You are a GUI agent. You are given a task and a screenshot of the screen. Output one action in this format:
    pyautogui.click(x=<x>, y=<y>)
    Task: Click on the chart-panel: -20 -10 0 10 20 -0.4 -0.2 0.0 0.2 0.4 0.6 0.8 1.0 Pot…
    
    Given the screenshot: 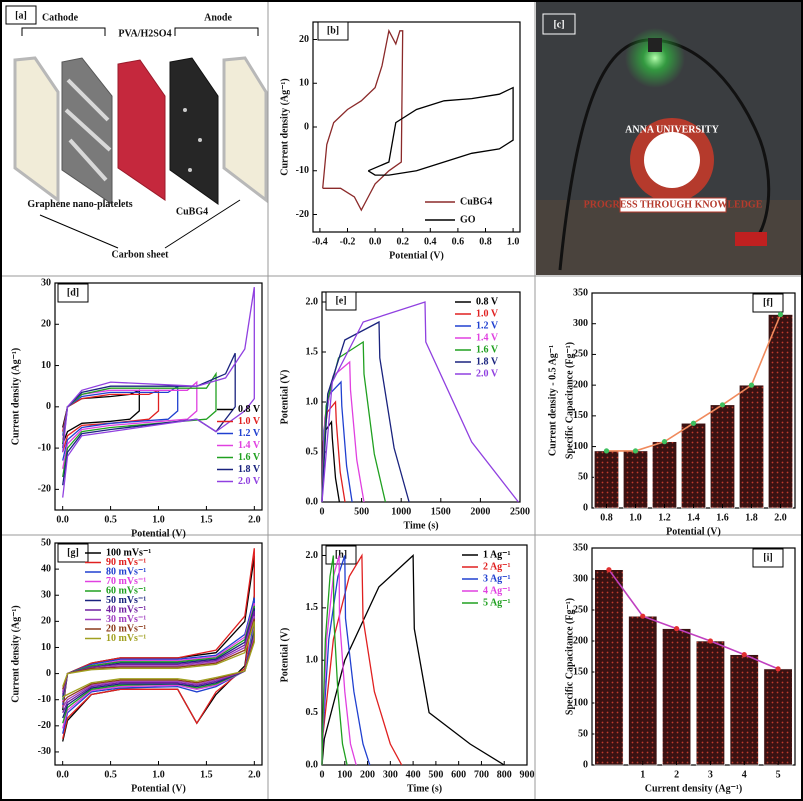 What is the action you would take?
    pyautogui.click(x=400, y=141)
    